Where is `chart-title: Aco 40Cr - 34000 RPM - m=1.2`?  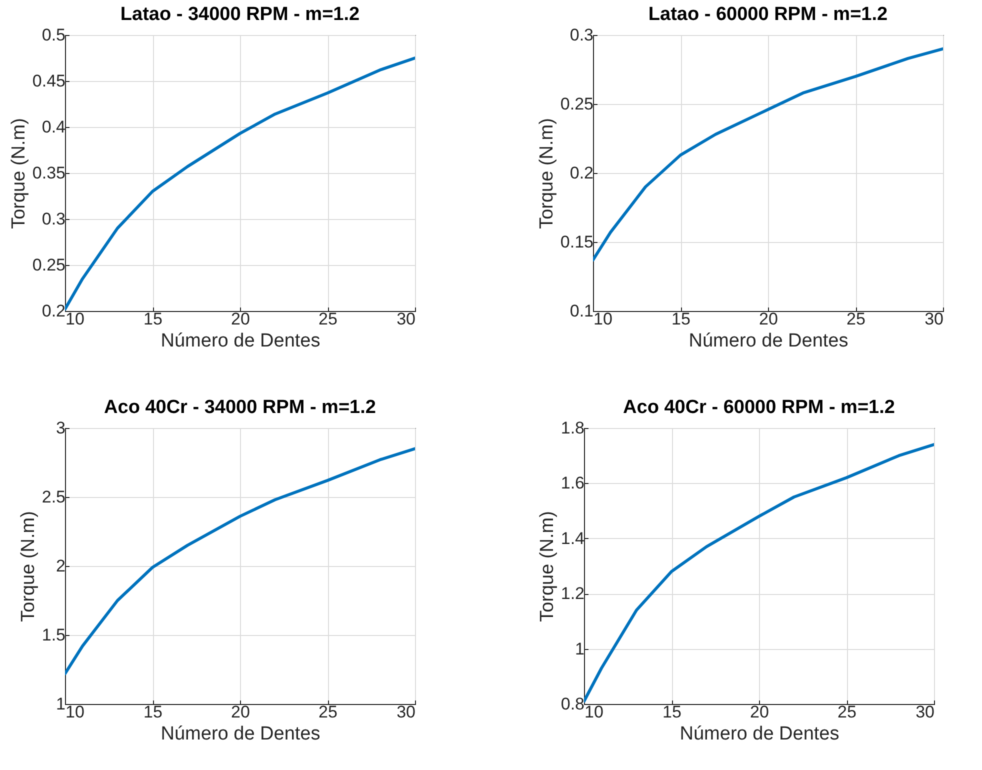
chart-title: Aco 40Cr - 34000 RPM - m=1.2 is located at coordinates (240, 407).